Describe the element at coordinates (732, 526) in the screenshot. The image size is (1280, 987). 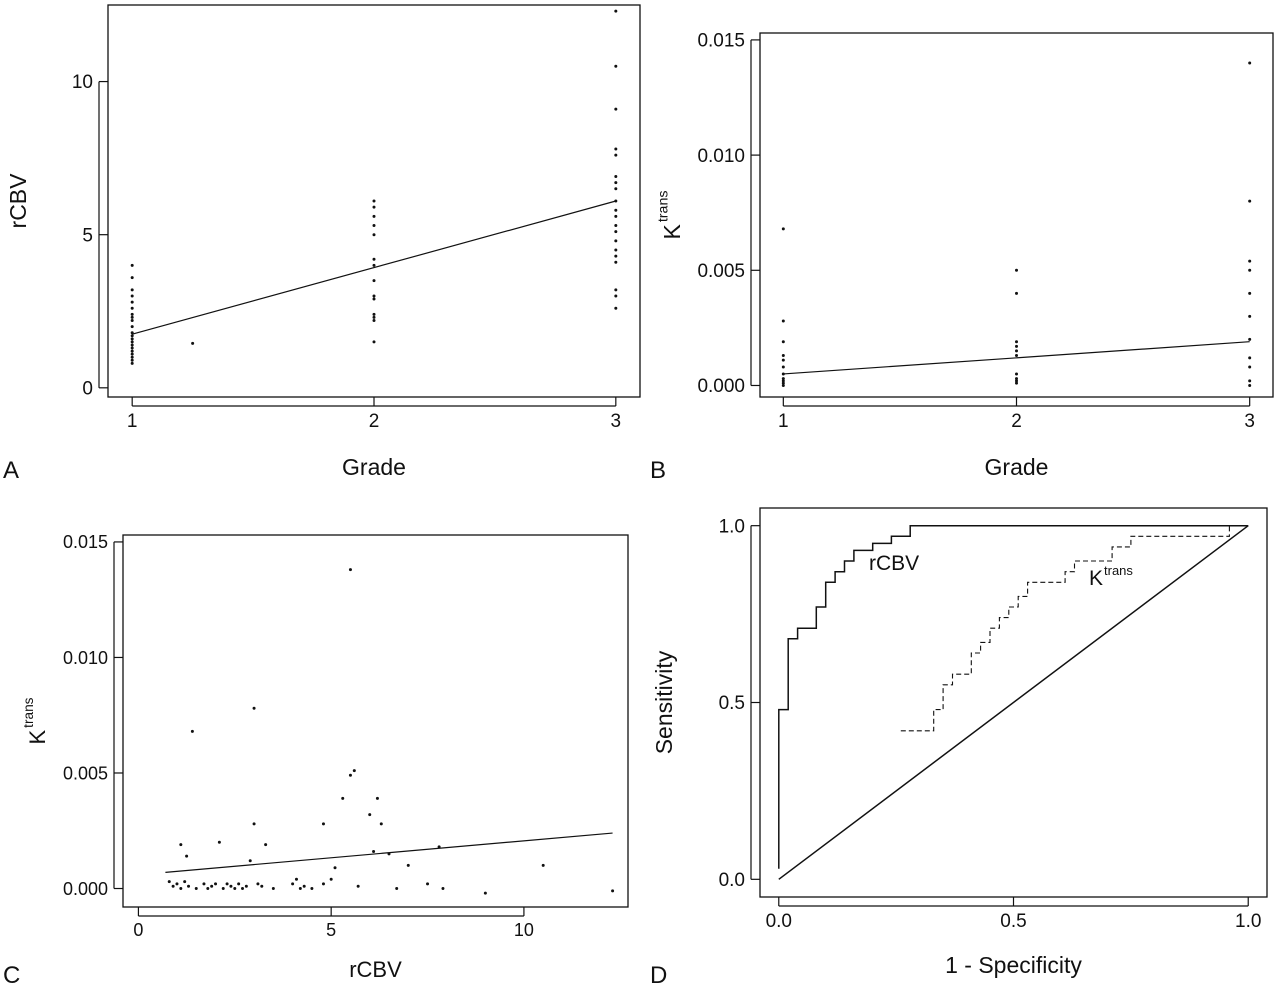
I see `y-tick-label: 1.0` at that location.